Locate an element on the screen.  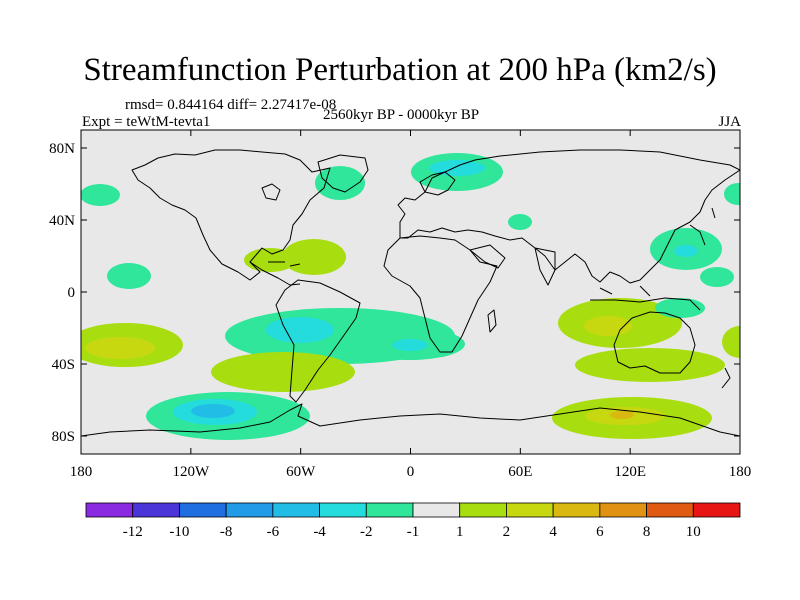
lat-label: 0 is located at coordinates (72, 293).